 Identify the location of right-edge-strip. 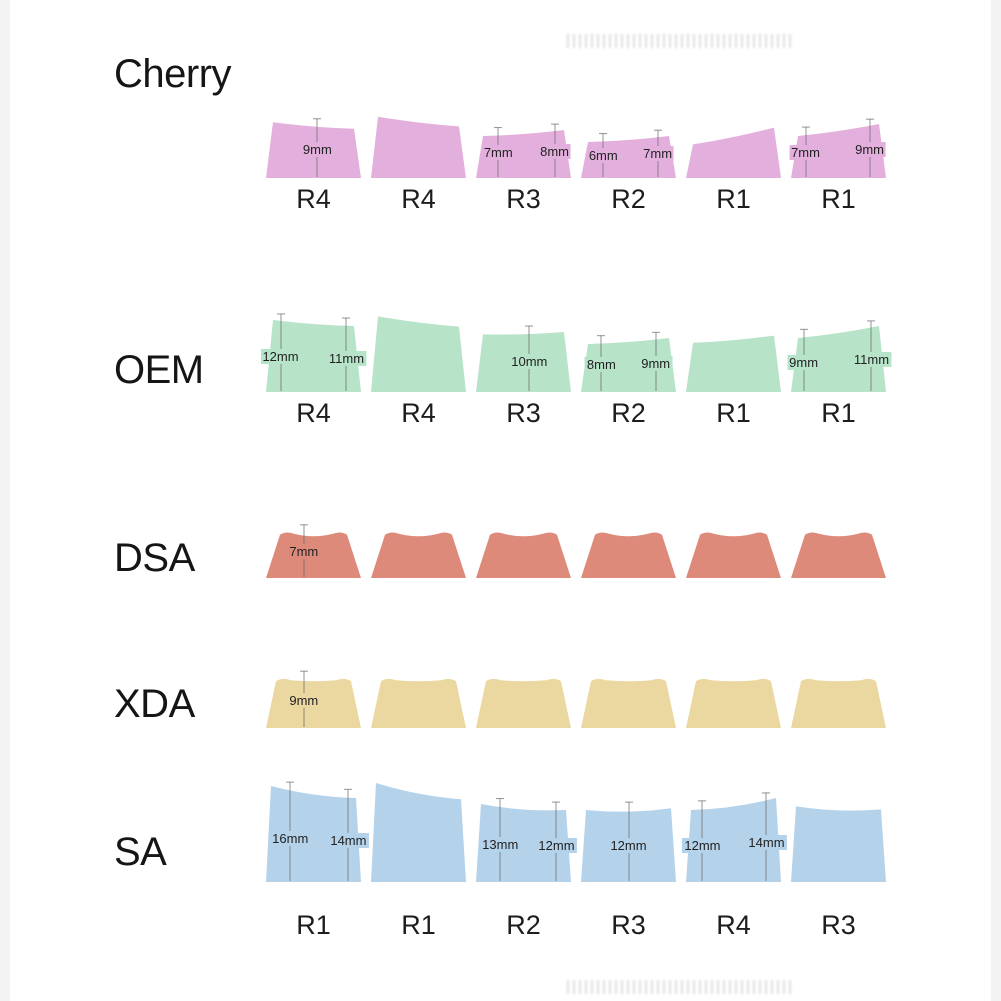
(996, 500).